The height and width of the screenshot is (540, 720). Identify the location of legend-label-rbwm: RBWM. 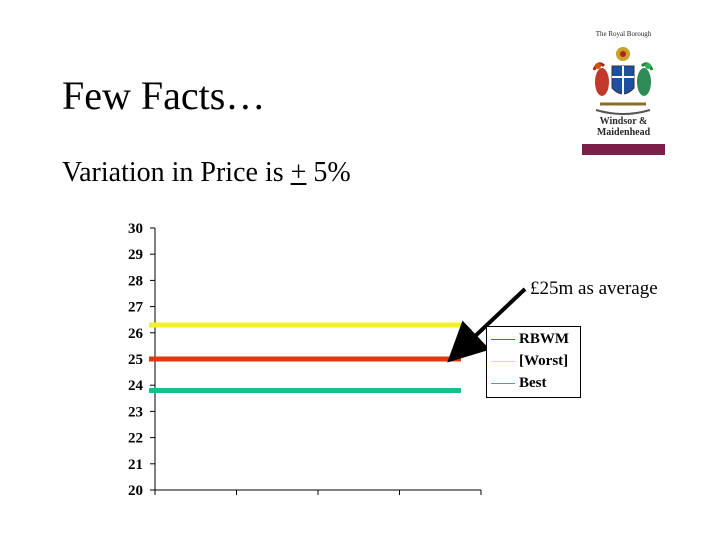
(544, 338).